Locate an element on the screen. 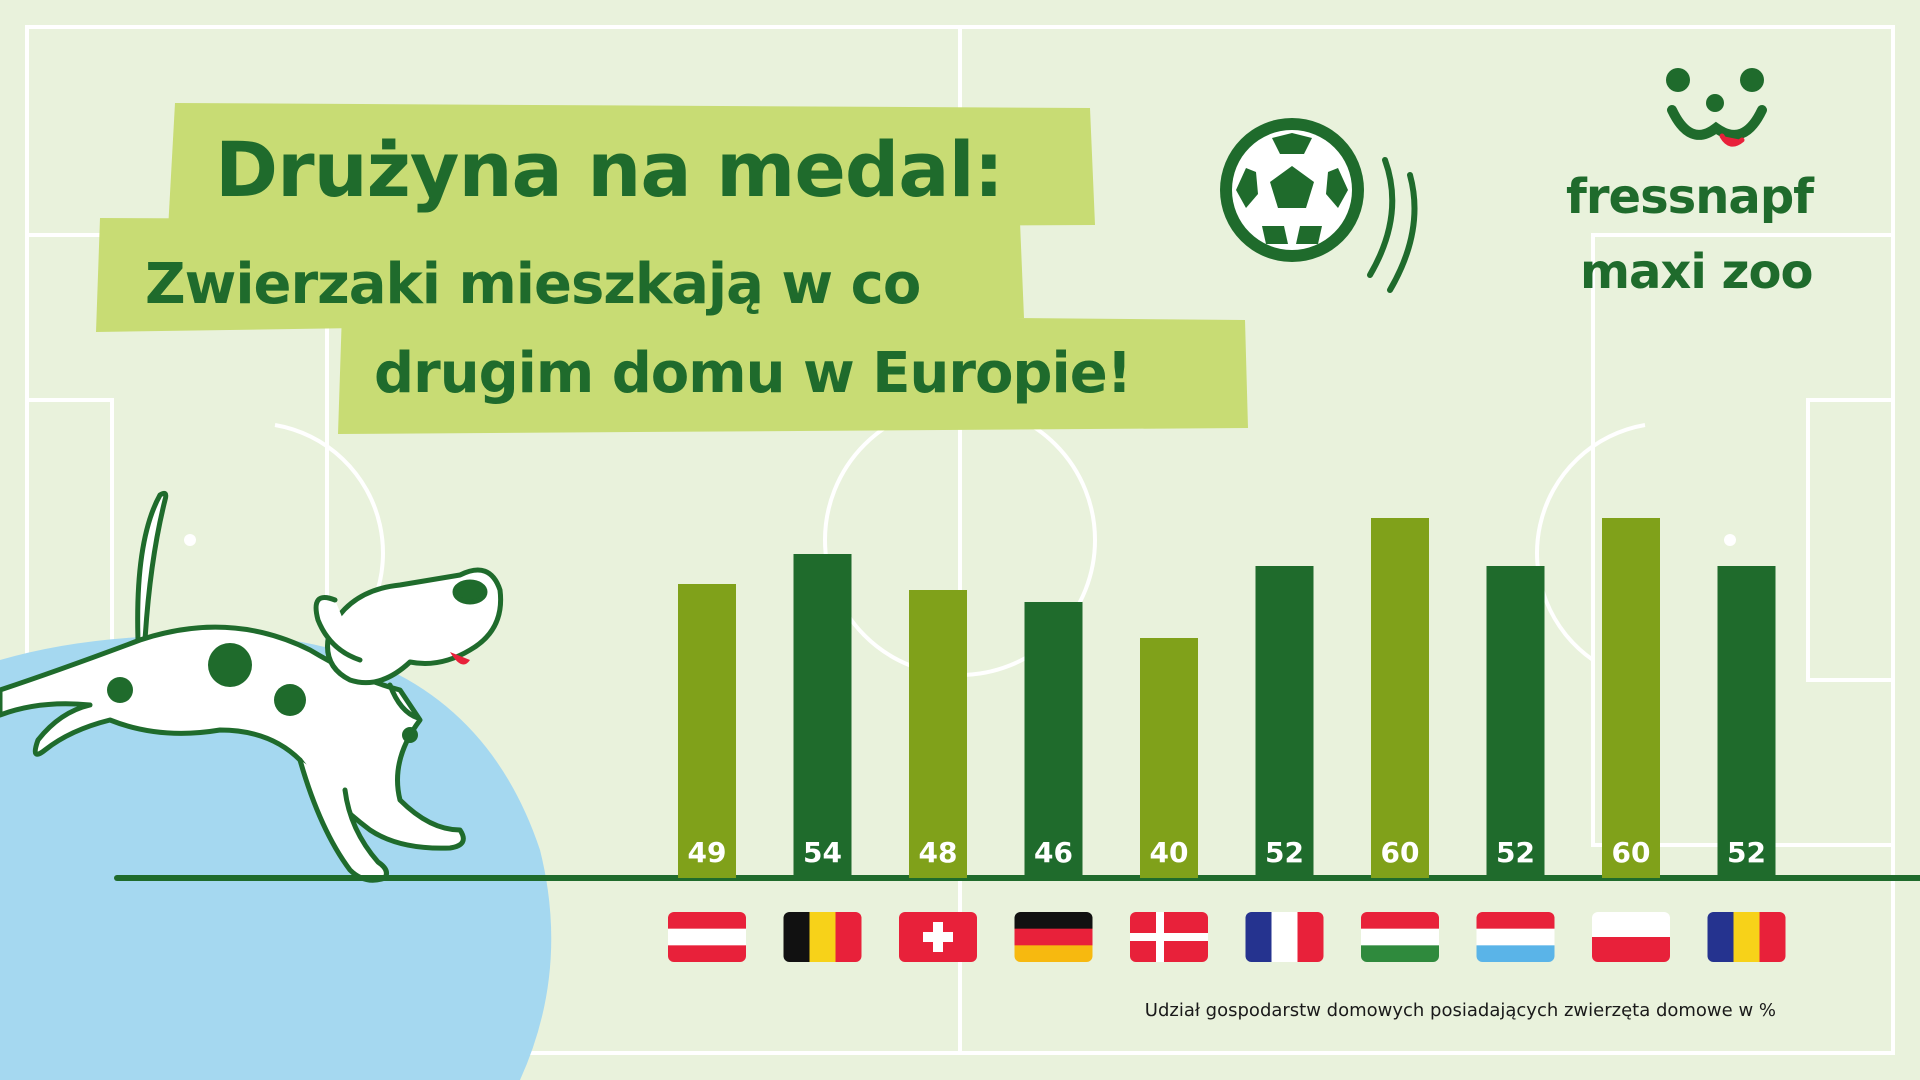  pitch-right-penalty-spot is located at coordinates (1730, 540).